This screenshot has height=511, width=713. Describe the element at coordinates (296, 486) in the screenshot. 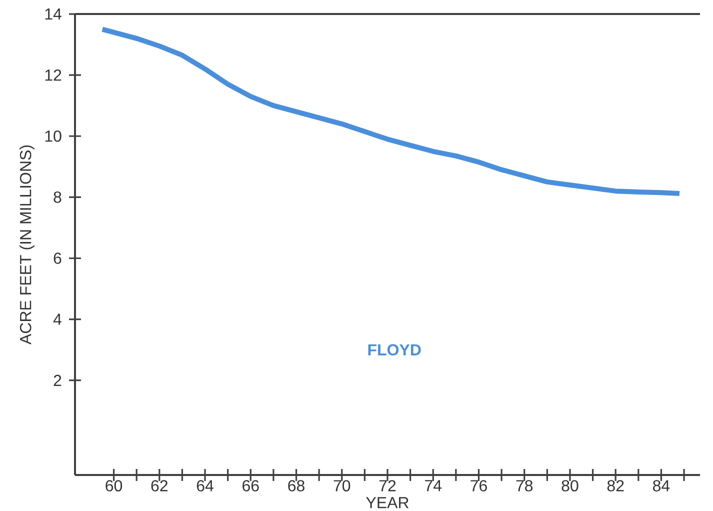

I see `x-tick-label: 68` at that location.